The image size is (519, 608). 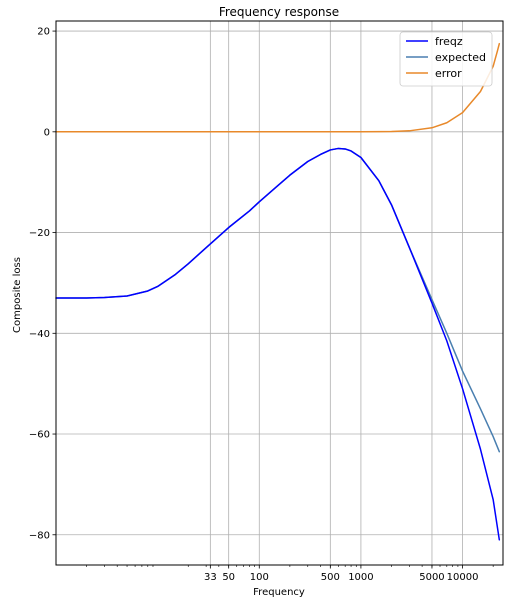 What do you see at coordinates (39, 334) in the screenshot?
I see `y-tick-label: −40` at bounding box center [39, 334].